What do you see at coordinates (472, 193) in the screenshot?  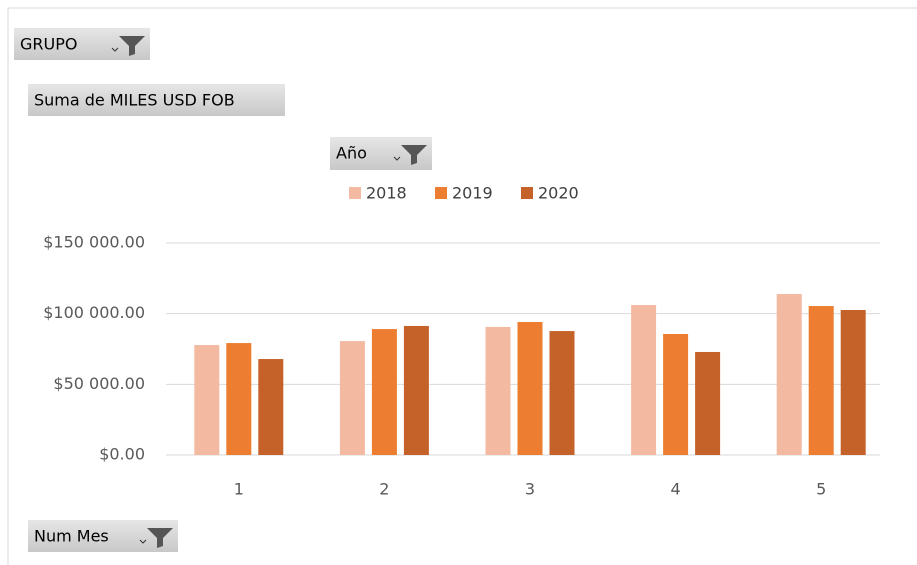 I see `legend-label: 2019` at bounding box center [472, 193].